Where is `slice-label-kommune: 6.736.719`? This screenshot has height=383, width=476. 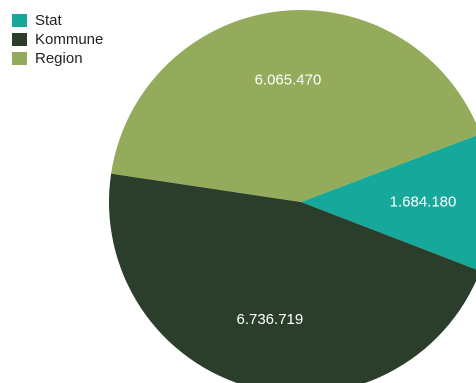 slice-label-kommune: 6.736.719 is located at coordinates (269, 319).